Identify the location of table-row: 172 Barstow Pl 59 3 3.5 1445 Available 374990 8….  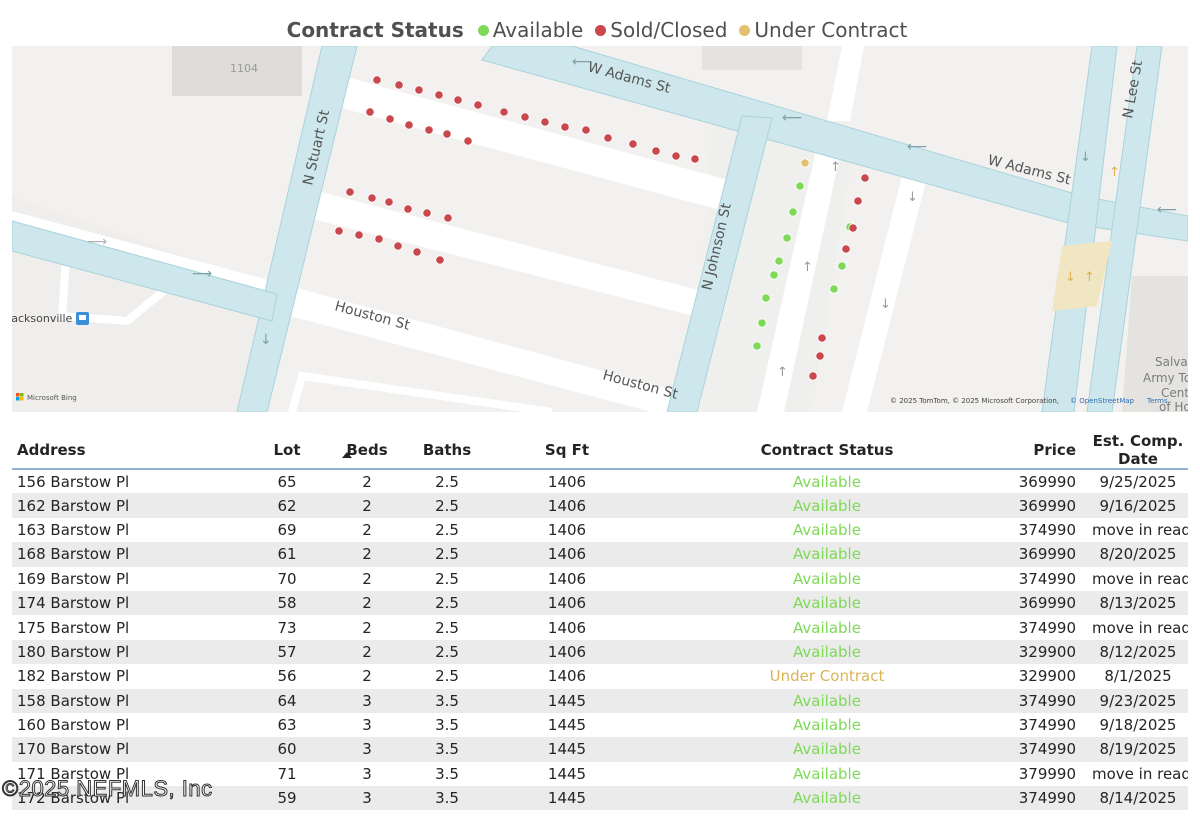
(600, 798).